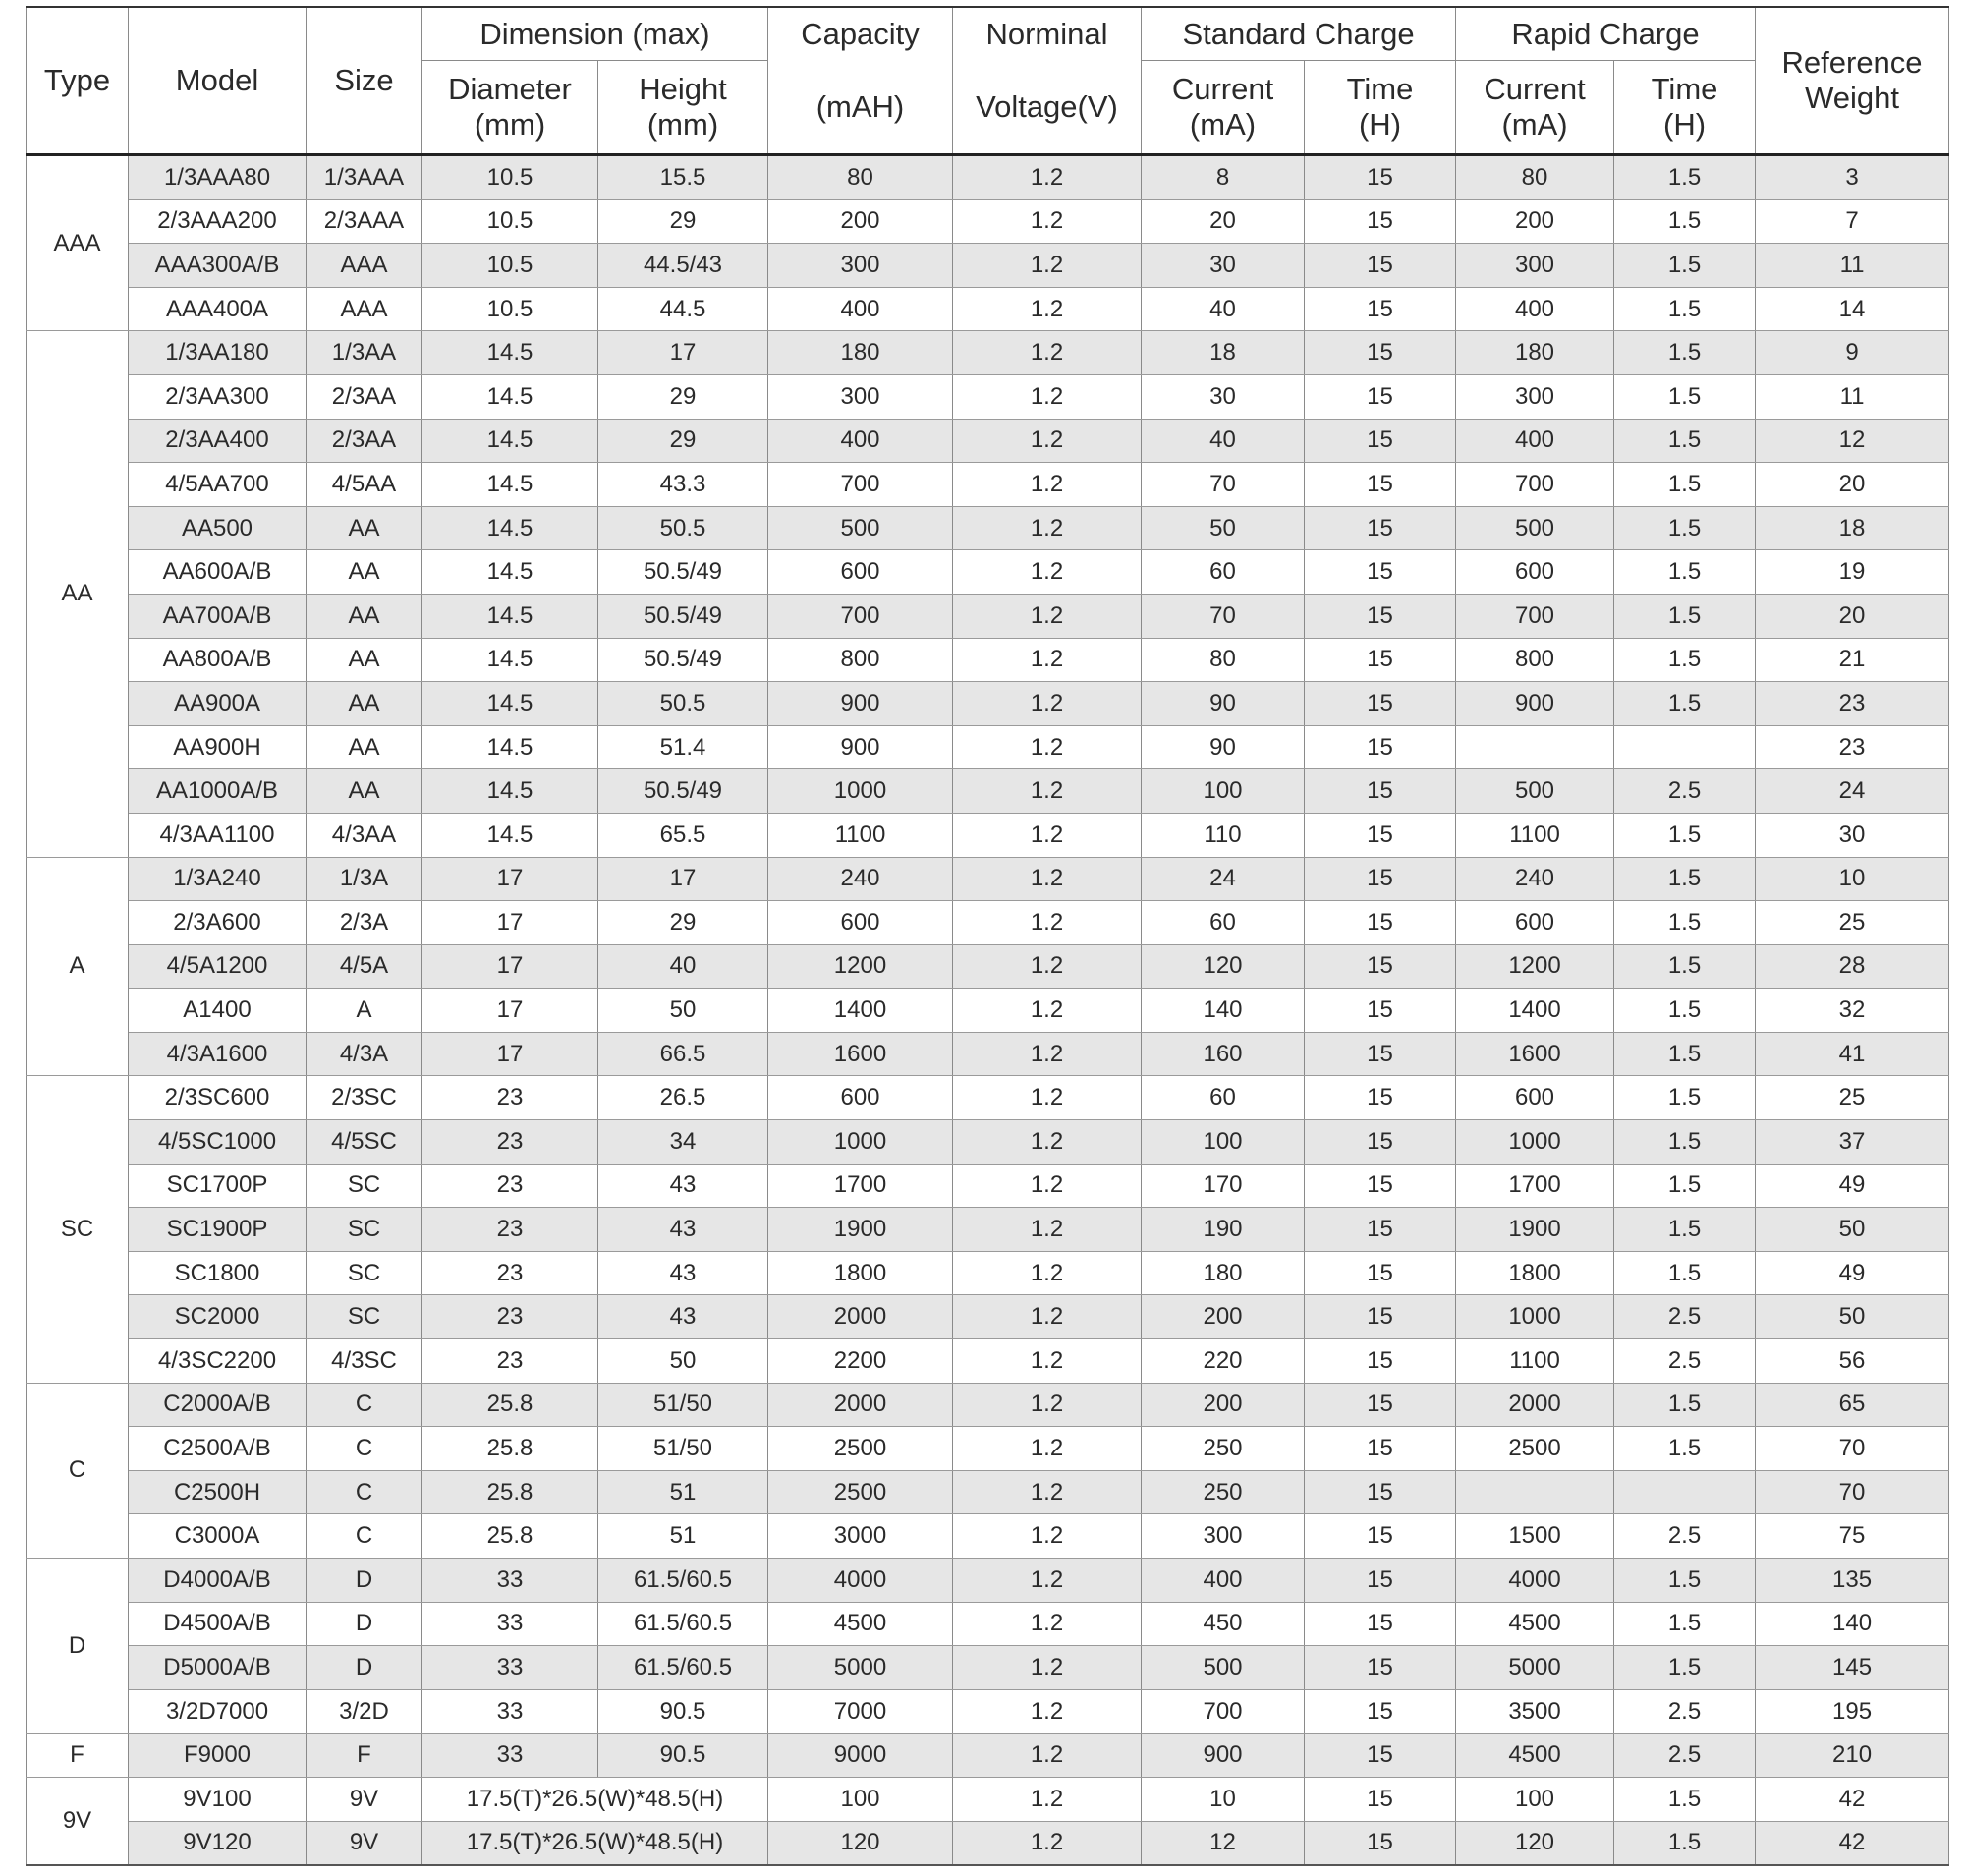 This screenshot has width=1965, height=1876. I want to click on header-cell: Time (H), so click(1380, 108).